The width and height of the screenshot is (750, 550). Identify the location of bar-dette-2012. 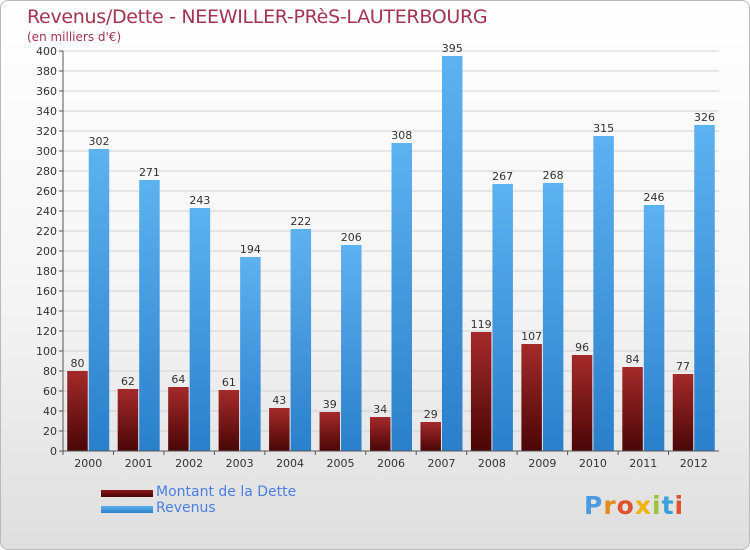
(683, 412).